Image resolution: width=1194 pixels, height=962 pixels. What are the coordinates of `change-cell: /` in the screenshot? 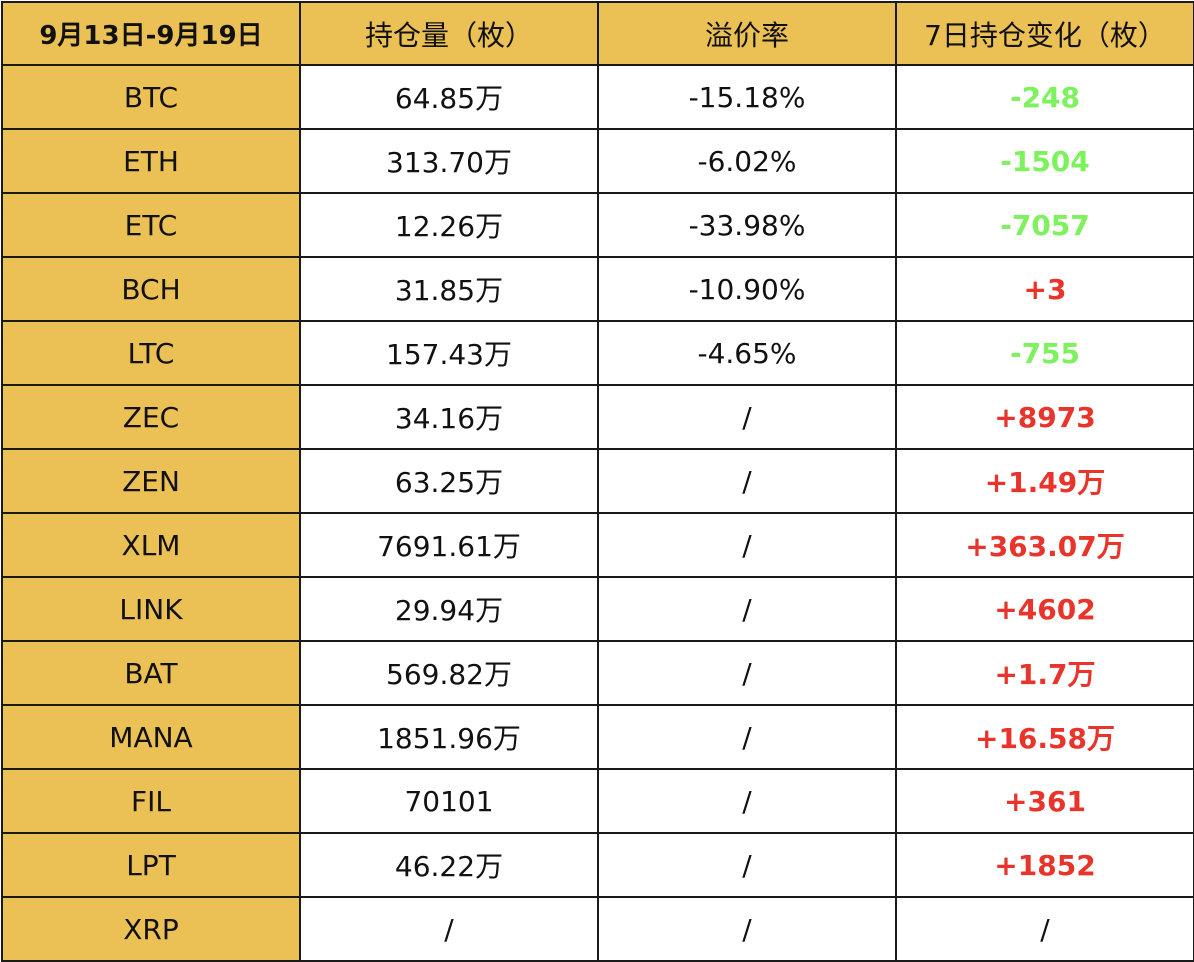 It's located at (1044, 929).